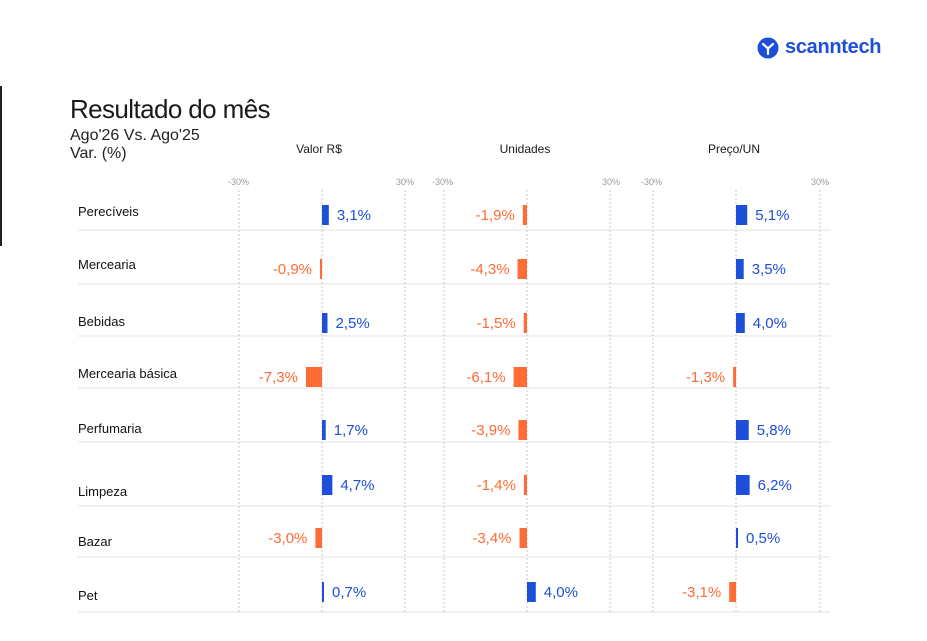 The height and width of the screenshot is (641, 927). I want to click on tick-label-min-unidades: -30%, so click(443, 182).